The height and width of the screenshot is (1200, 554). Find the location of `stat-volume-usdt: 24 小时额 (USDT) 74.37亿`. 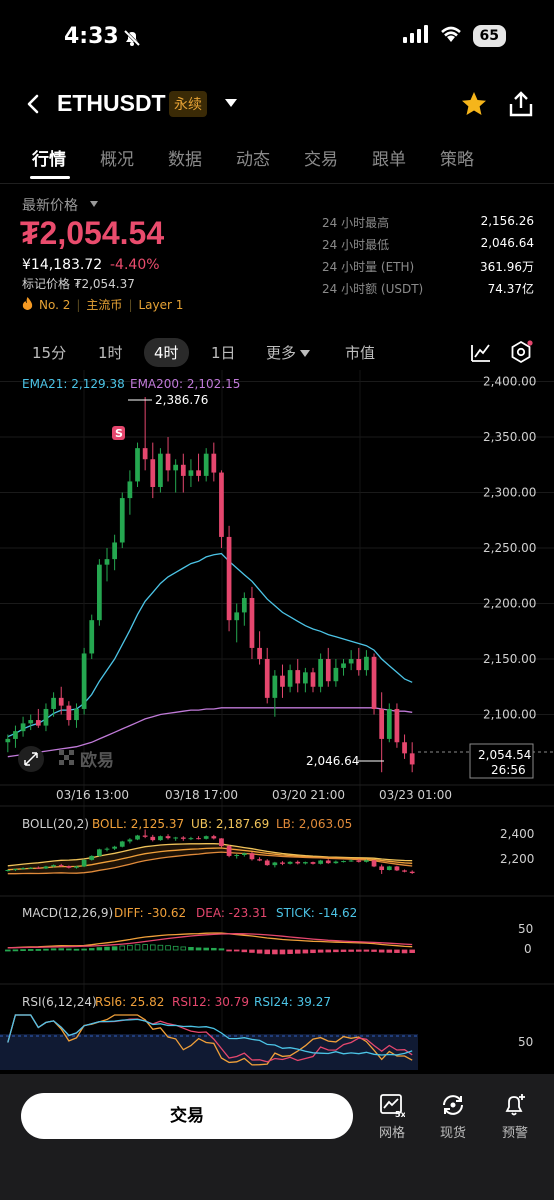

stat-volume-usdt: 24 小时额 (USDT) 74.37亿 is located at coordinates (428, 290).